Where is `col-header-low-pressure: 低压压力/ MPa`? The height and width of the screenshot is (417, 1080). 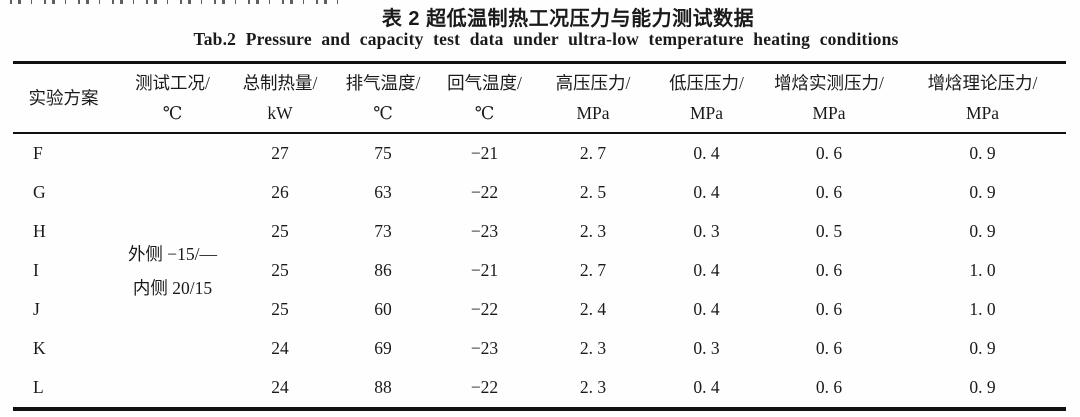 col-header-low-pressure: 低压压力/ MPa is located at coordinates (706, 98).